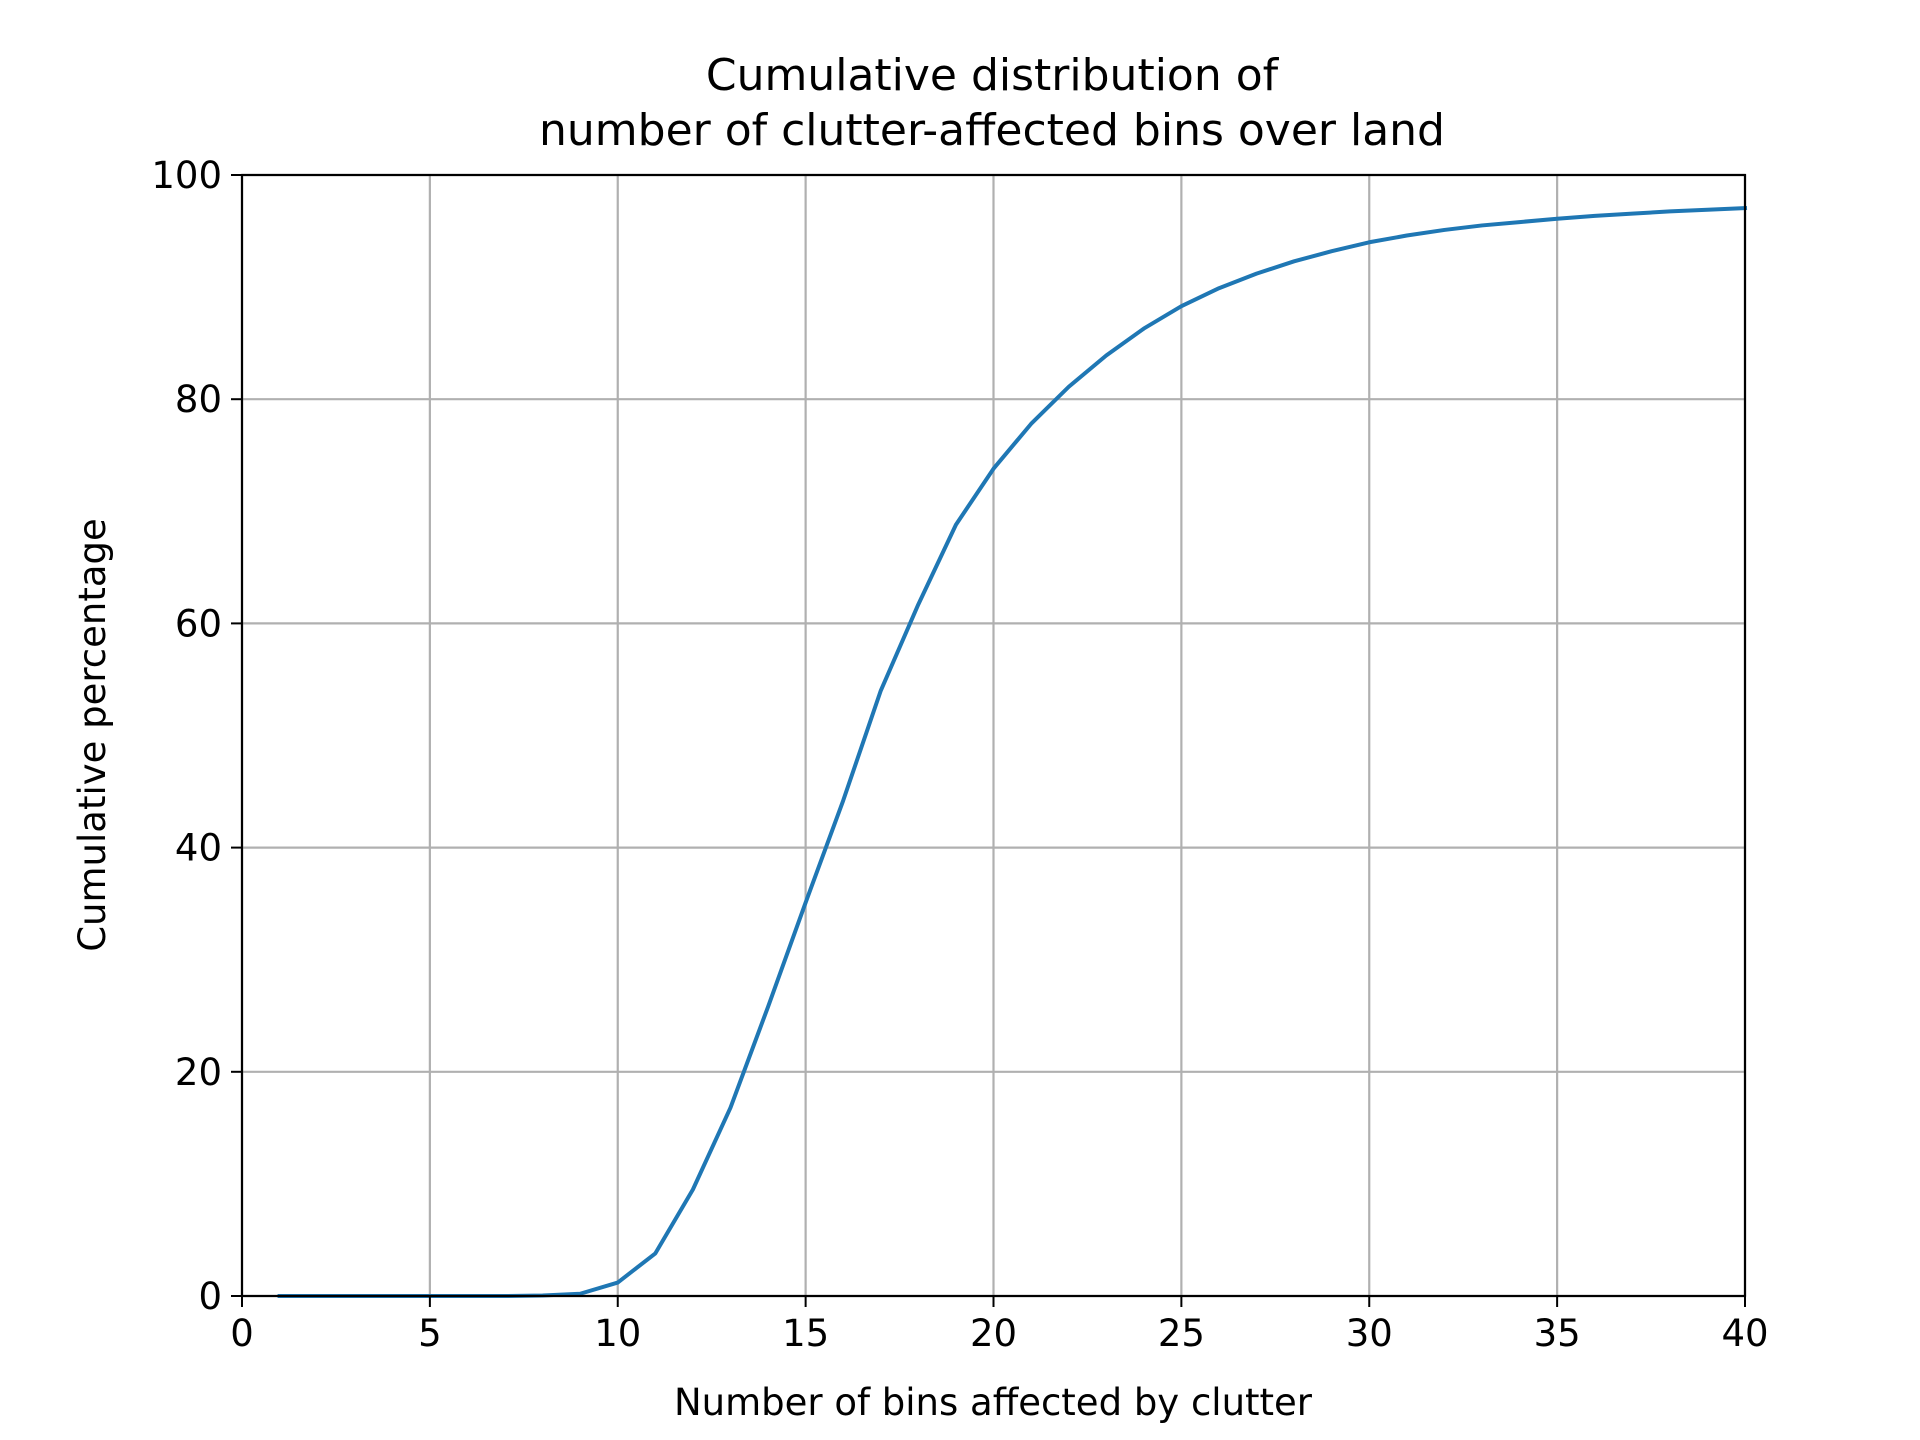  I want to click on x-tick-label-2: 10, so click(617, 1333).